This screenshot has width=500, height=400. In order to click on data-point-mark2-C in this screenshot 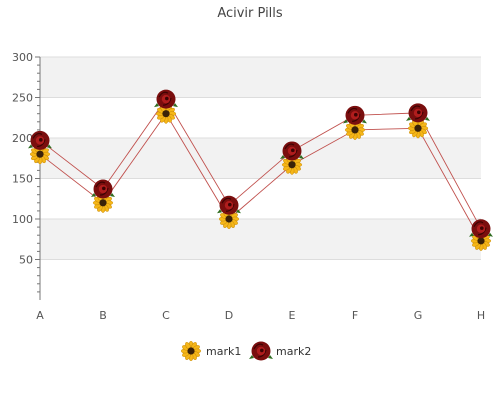, I will do `click(166, 99)`.